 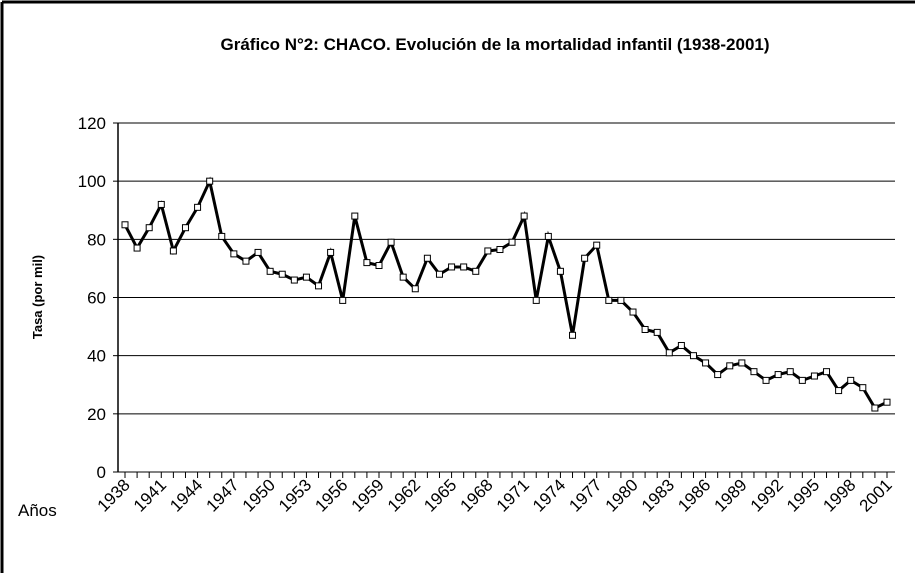 I want to click on y-tick-label: 100, so click(x=92, y=181).